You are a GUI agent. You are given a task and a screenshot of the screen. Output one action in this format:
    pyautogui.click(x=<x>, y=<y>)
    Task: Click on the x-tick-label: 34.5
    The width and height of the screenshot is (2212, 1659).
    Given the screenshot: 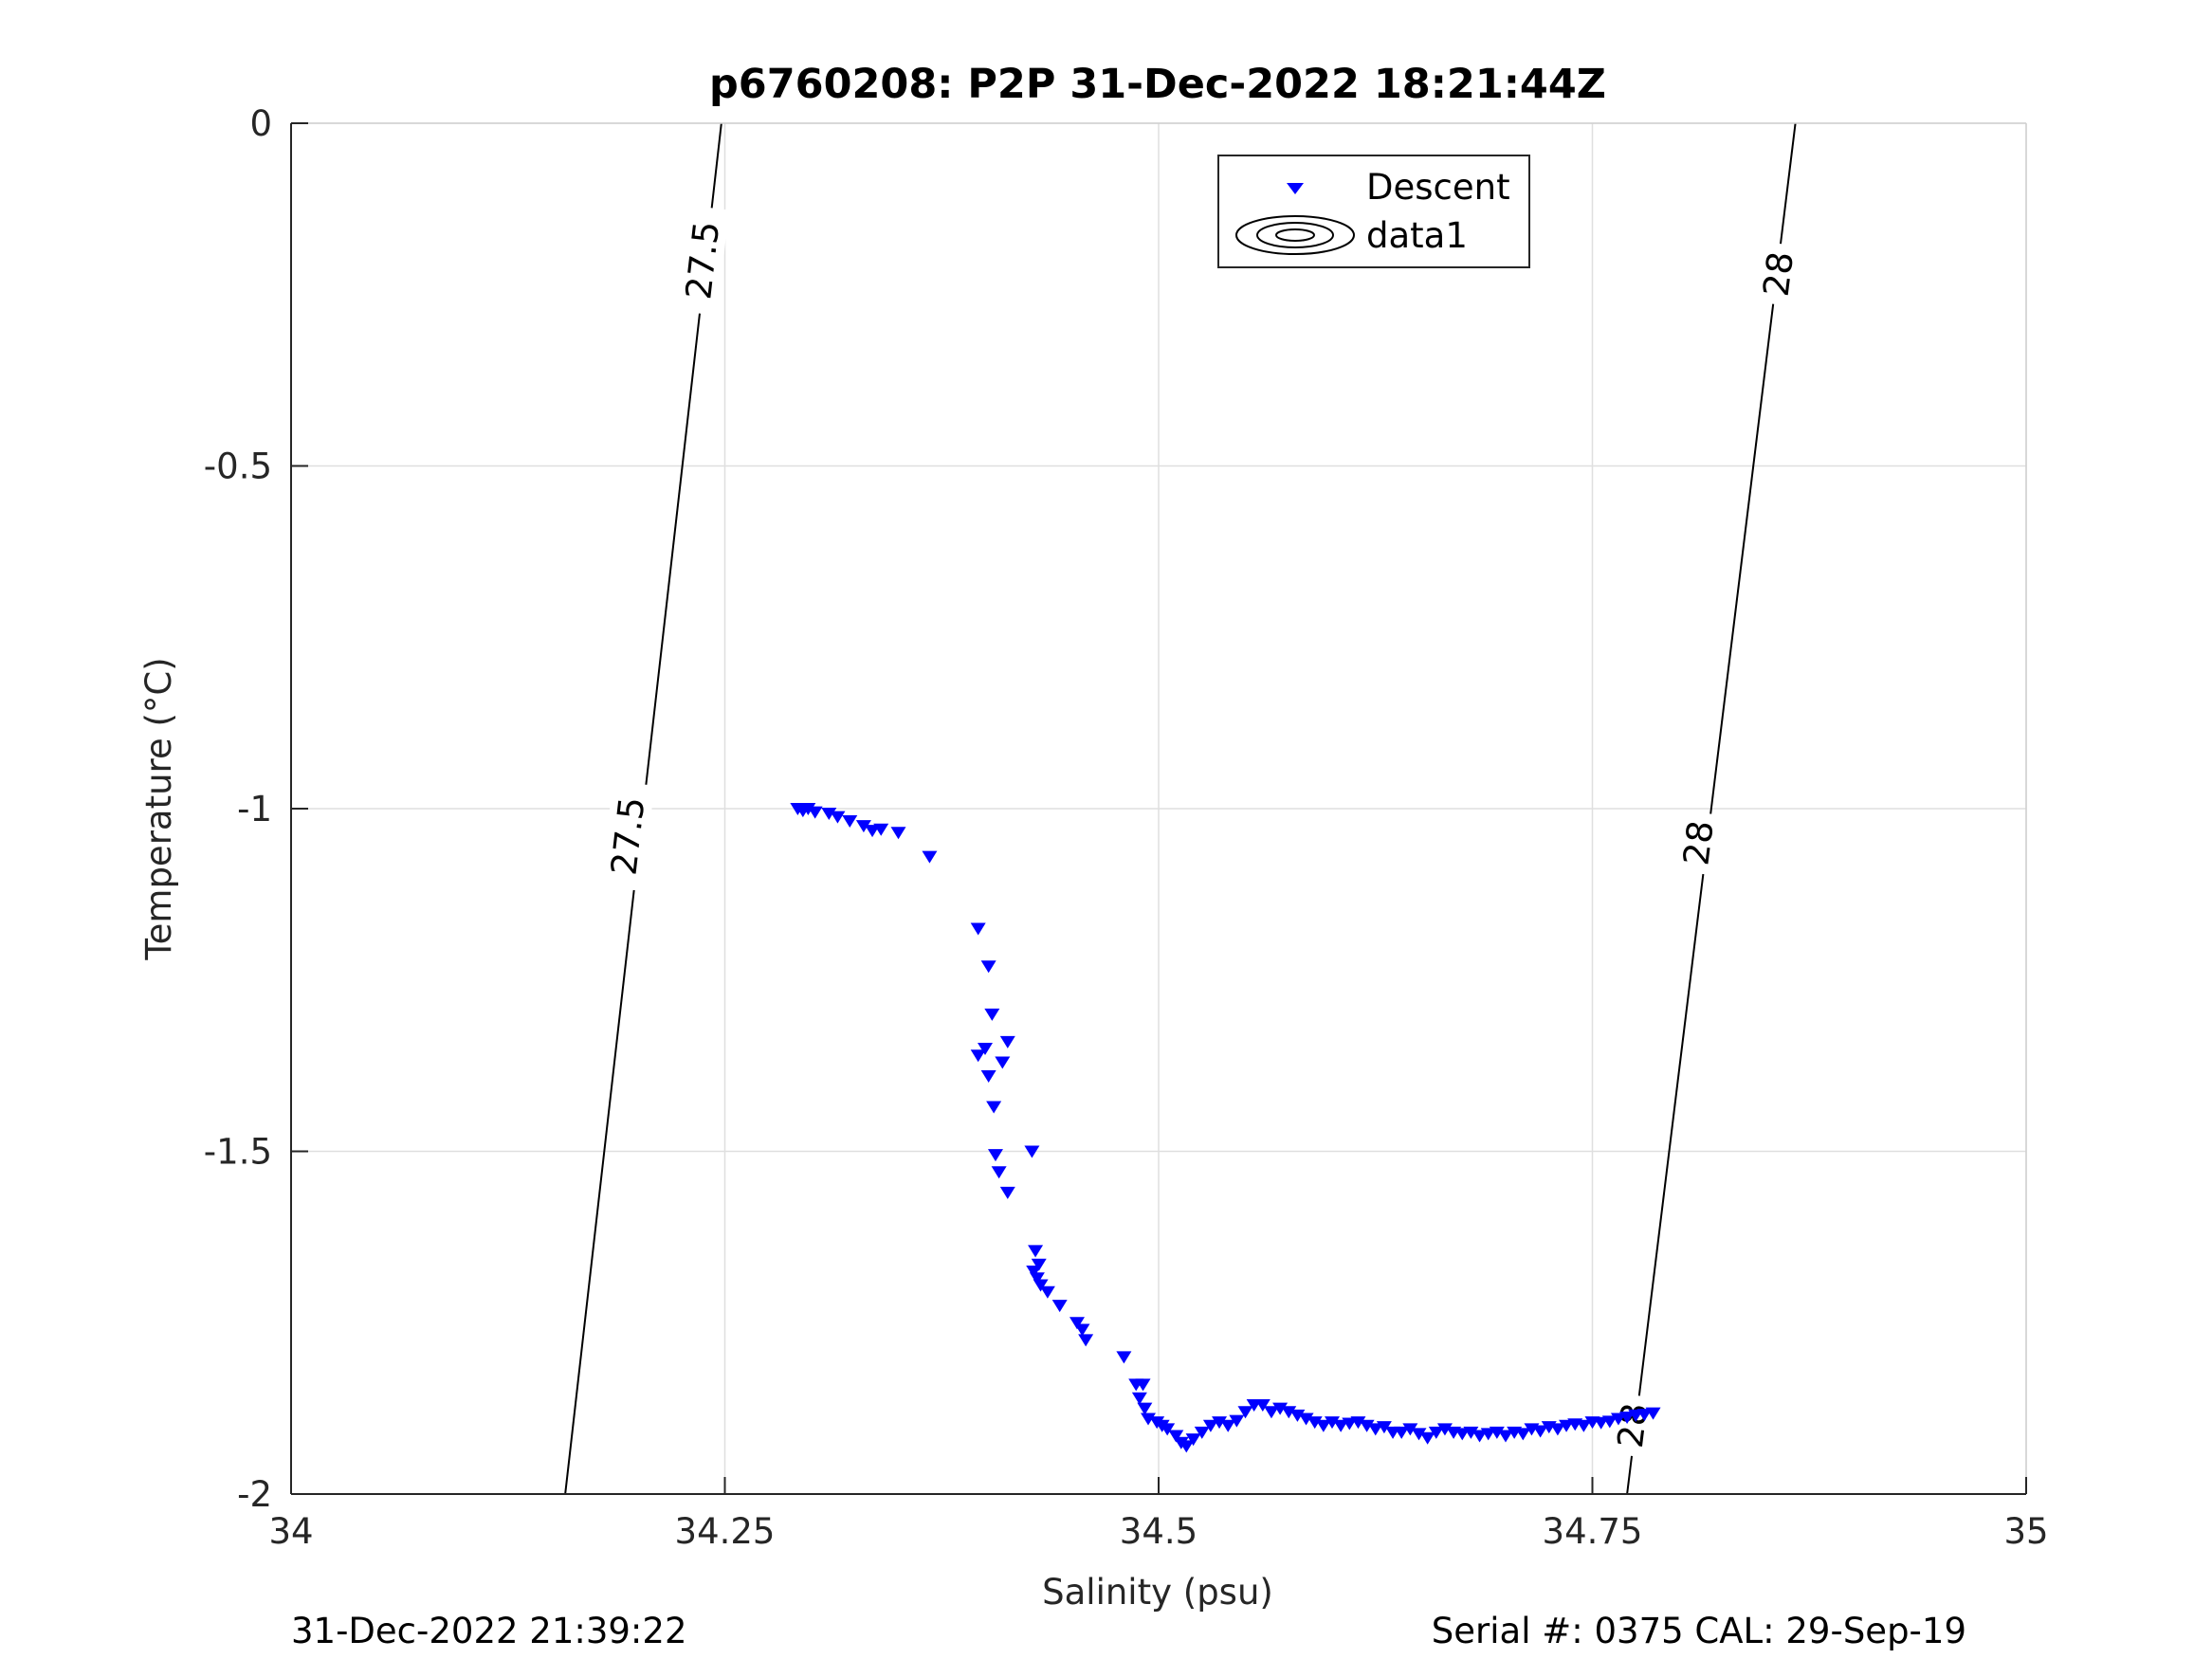 What is the action you would take?
    pyautogui.click(x=1158, y=1531)
    